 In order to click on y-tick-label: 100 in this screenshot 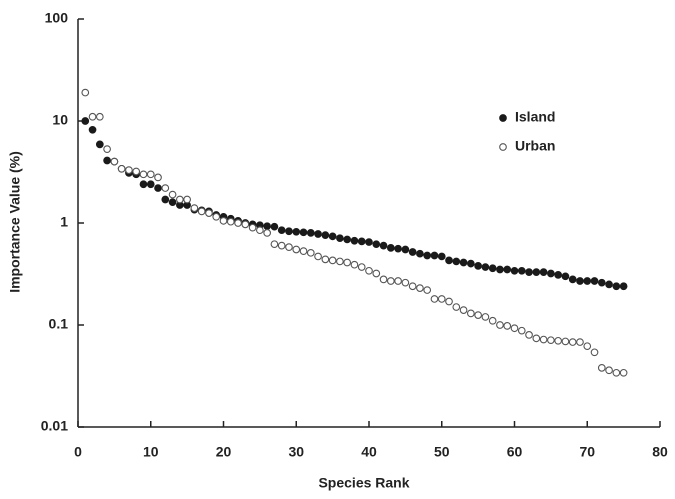, I will do `click(57, 18)`.